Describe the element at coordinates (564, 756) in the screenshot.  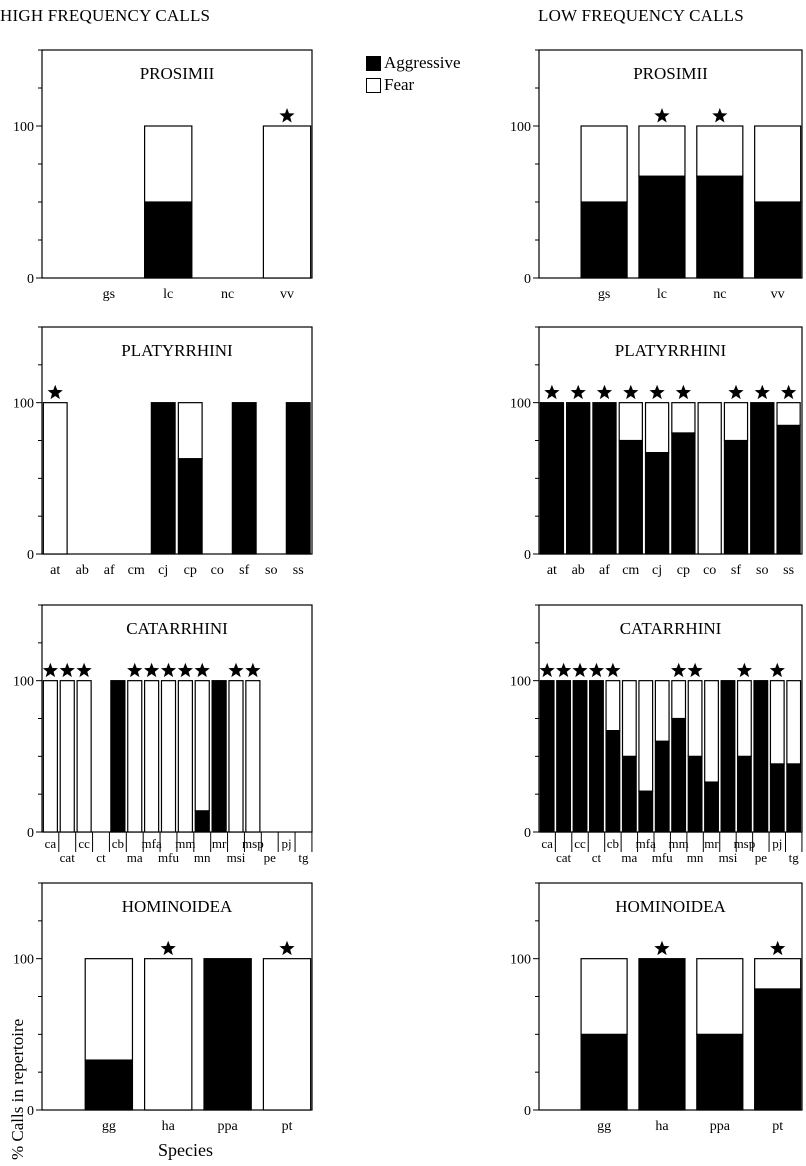
I see `bar-aggressive-cat` at that location.